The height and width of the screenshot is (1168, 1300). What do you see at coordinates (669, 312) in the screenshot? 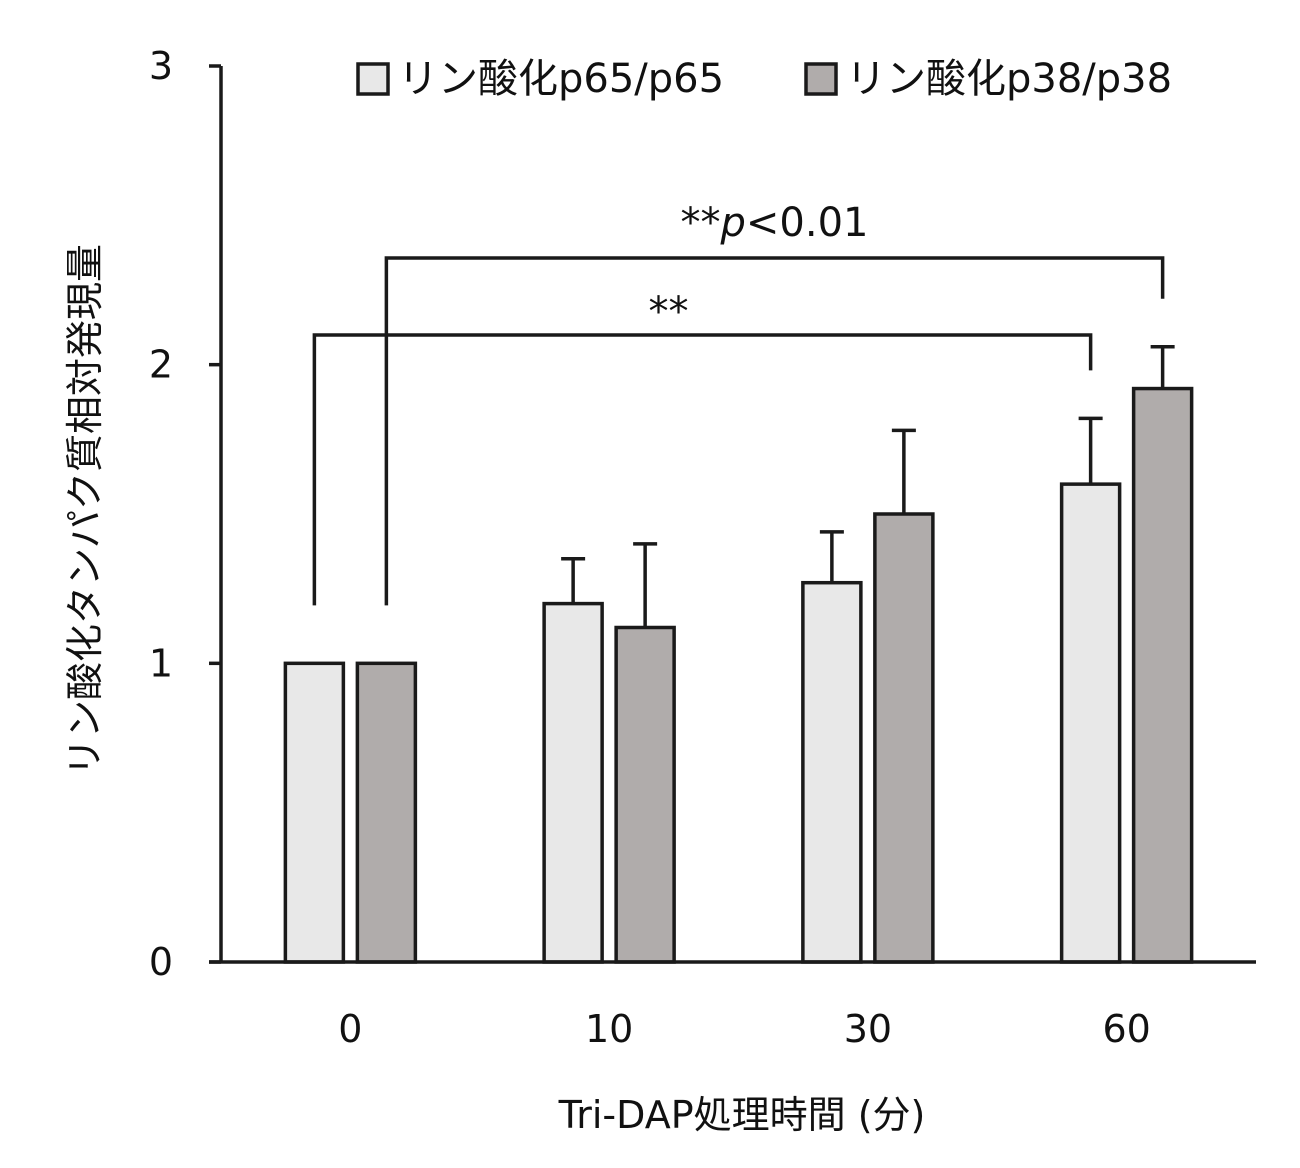
I see `significance-label-0: **` at bounding box center [669, 312].